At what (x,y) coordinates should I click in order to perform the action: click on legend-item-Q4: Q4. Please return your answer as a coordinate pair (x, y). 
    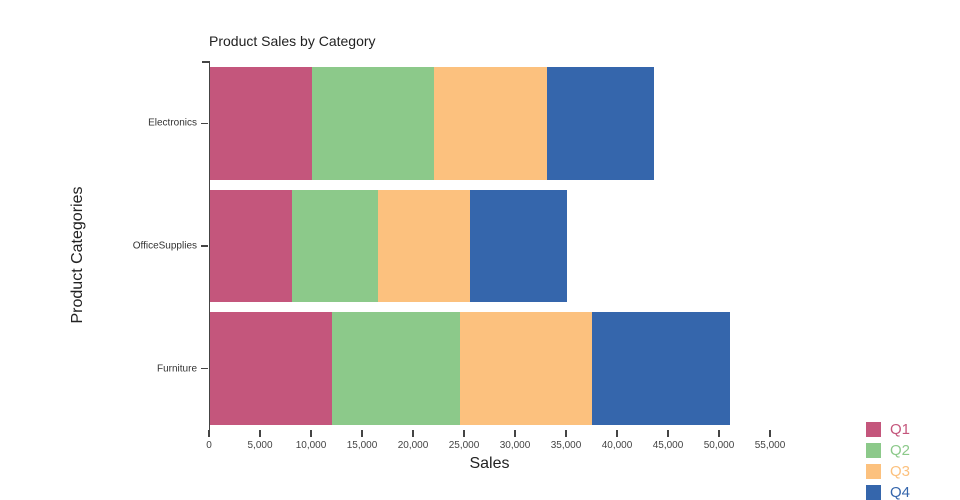
    Looking at the image, I should click on (888, 491).